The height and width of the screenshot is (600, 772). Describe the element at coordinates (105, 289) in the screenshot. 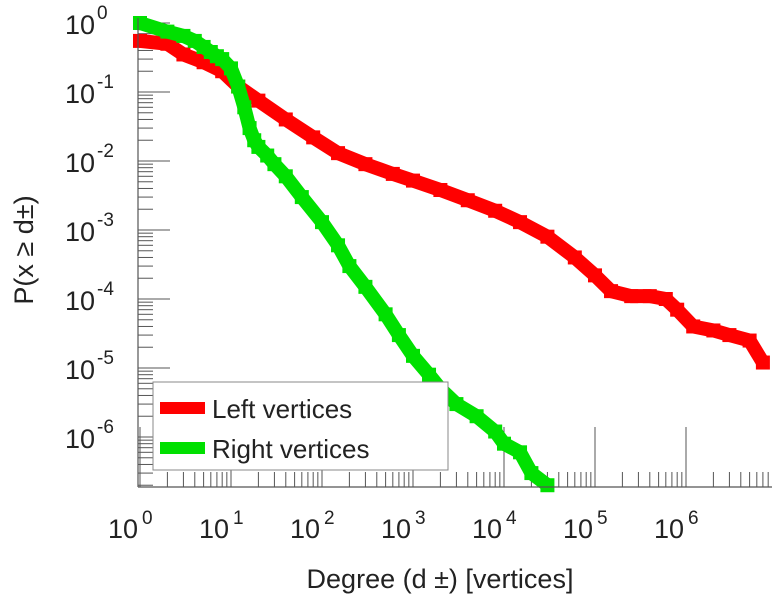

I see `y-tick-exponent: -4` at that location.